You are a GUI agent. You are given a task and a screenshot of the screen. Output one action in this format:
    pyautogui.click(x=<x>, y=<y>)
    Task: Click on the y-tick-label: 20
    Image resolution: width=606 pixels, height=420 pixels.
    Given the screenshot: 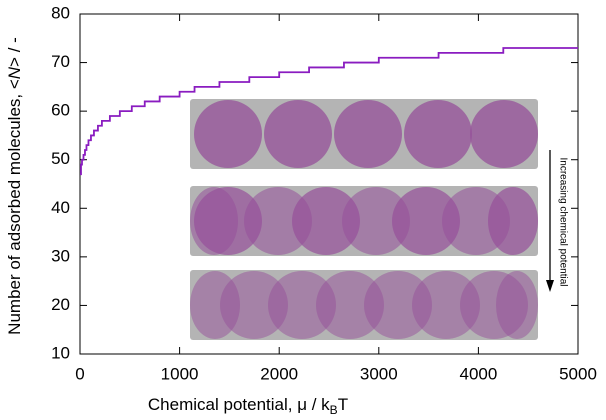 What is the action you would take?
    pyautogui.click(x=60, y=304)
    